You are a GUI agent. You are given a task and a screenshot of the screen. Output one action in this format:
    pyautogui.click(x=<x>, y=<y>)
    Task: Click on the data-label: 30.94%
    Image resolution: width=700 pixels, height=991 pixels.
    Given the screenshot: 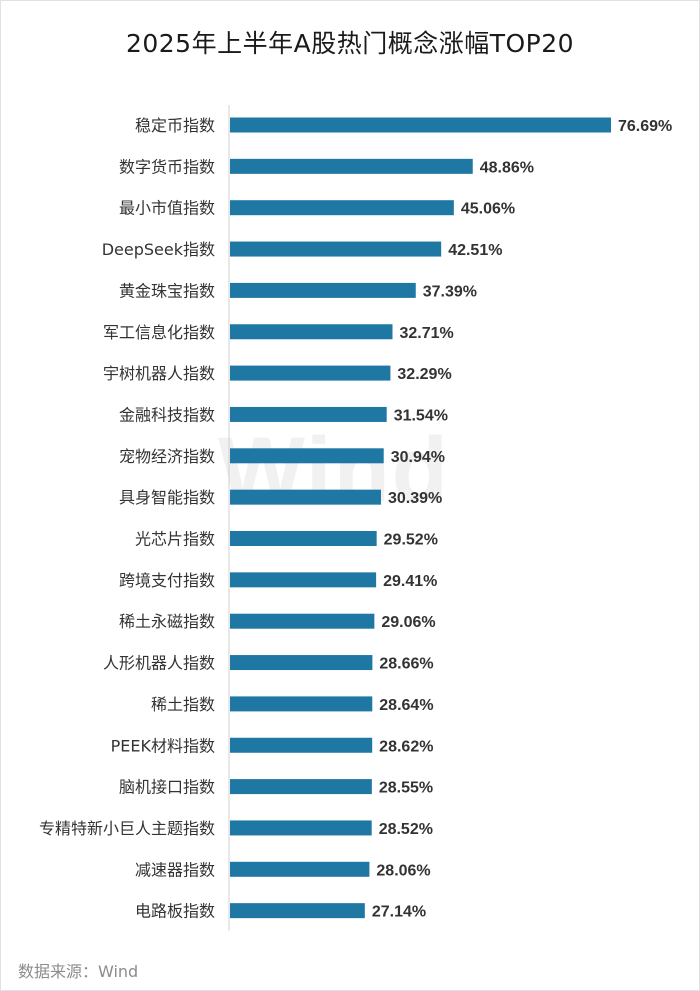 What is the action you would take?
    pyautogui.click(x=418, y=457)
    